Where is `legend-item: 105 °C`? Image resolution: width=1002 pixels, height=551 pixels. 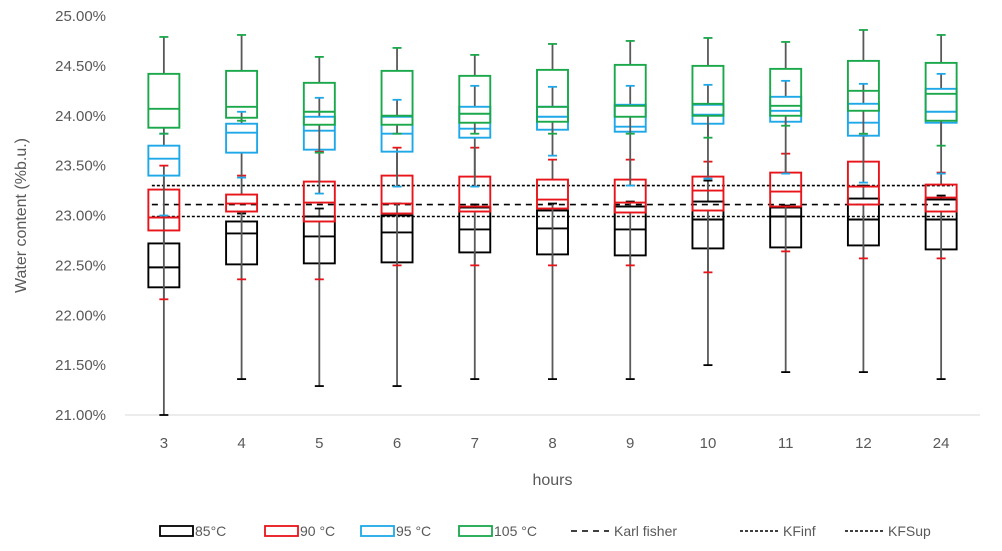
legend-item: 105 °C is located at coordinates (497, 531).